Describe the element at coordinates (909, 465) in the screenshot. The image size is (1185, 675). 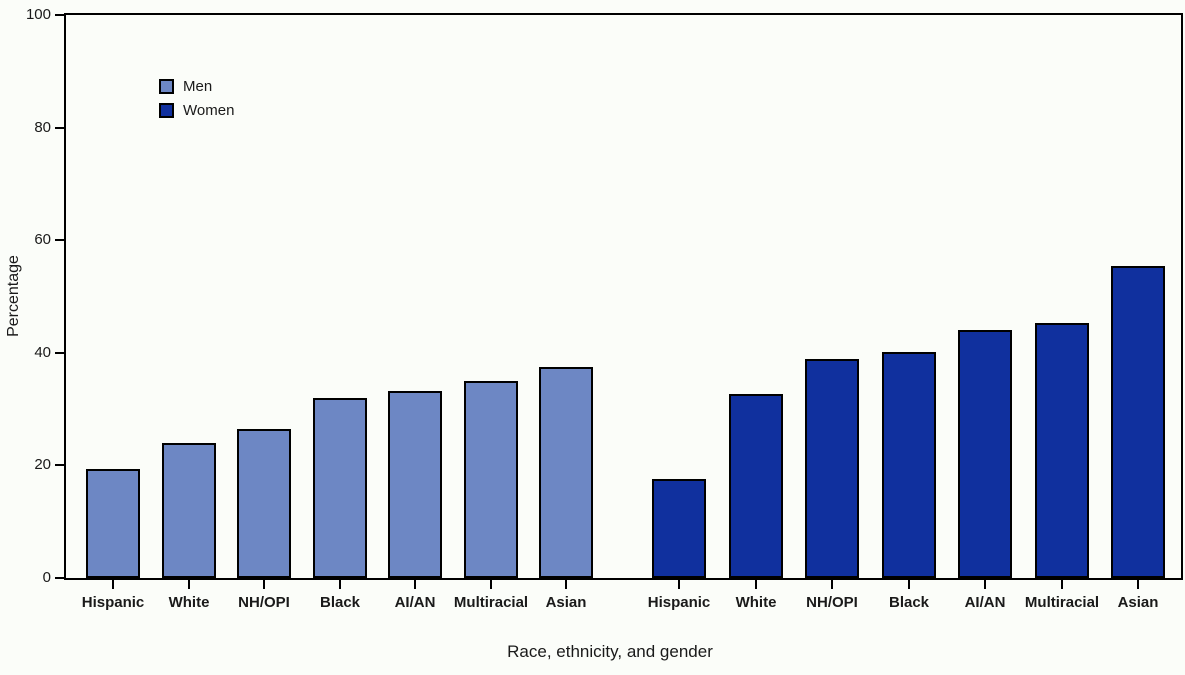
I see `bar-women-black` at that location.